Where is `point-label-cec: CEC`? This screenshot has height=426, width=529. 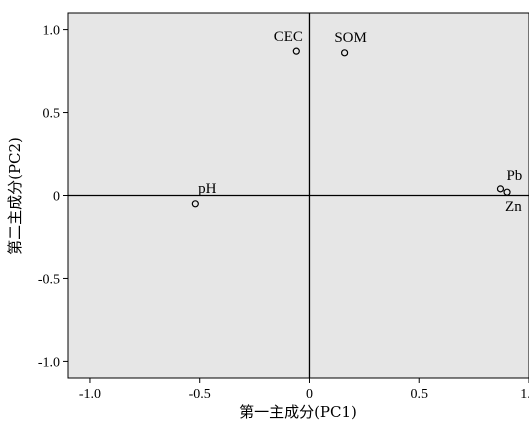
point-label-cec: CEC is located at coordinates (288, 37).